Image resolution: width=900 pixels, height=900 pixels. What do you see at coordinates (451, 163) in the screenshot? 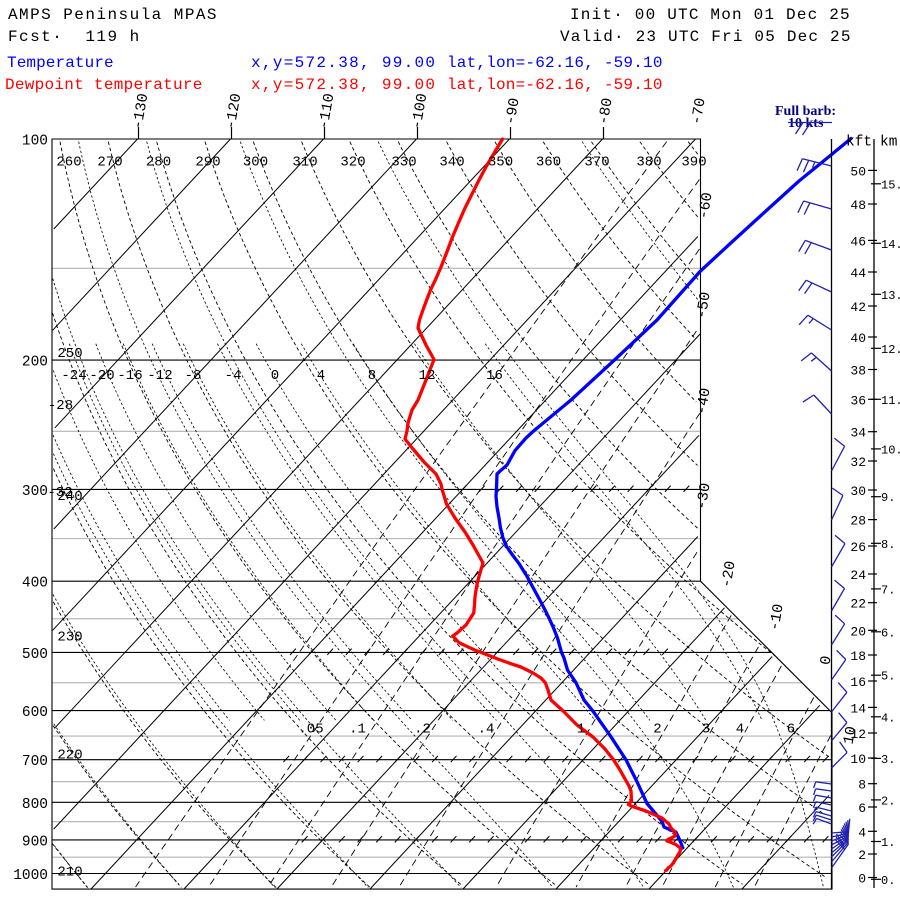
I see `svg-text: 340` at bounding box center [451, 163].